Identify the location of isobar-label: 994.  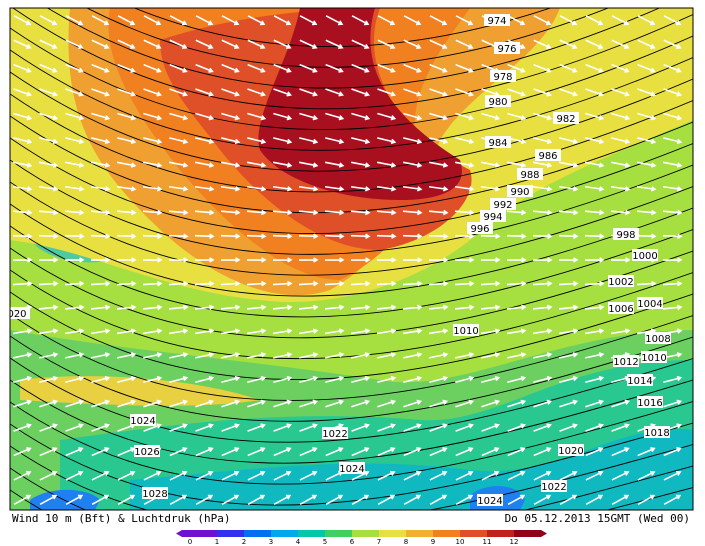
(492, 217).